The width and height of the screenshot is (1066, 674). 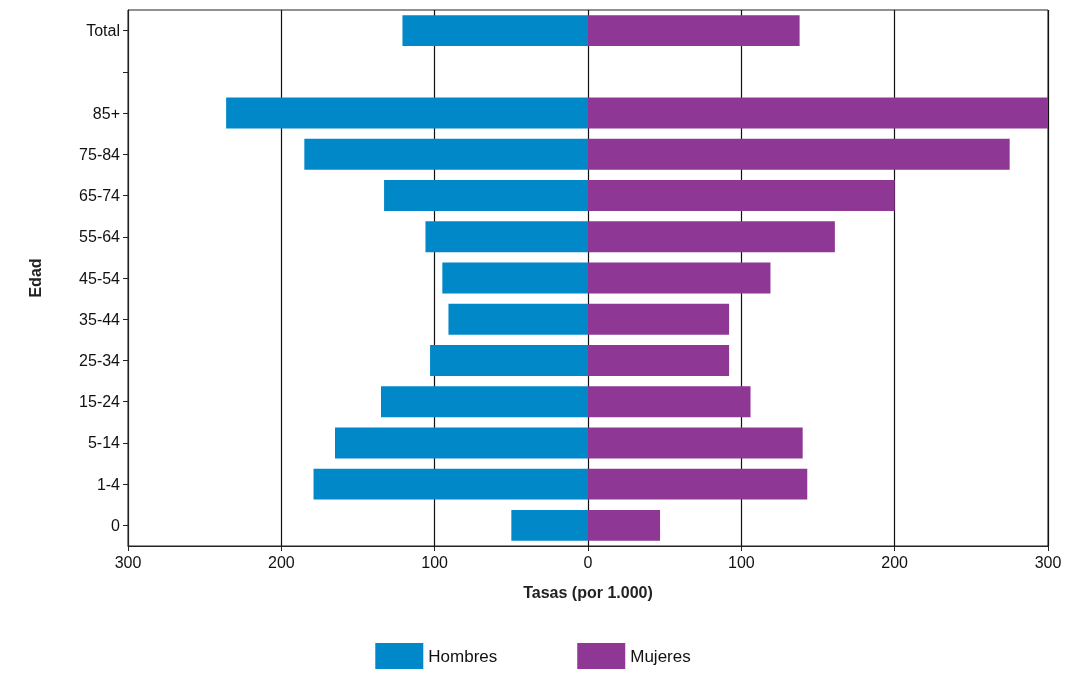 I want to click on y-tick-label: 65-74, so click(x=100, y=196).